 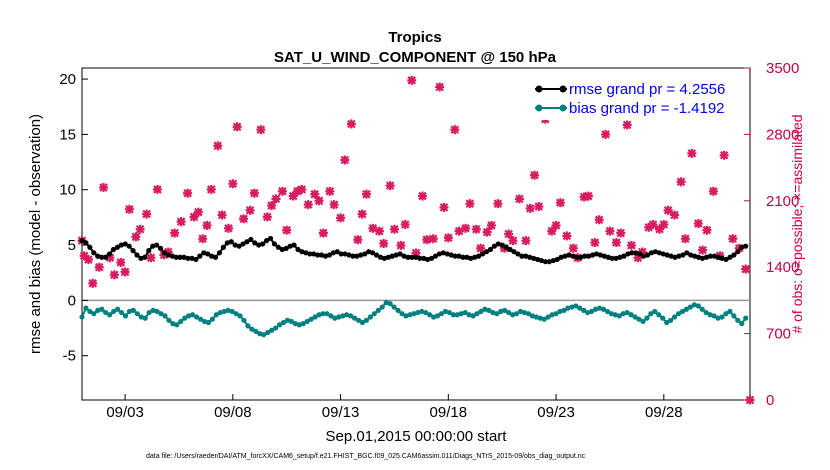 I want to click on right-tick-label: 2100, so click(x=782, y=201).